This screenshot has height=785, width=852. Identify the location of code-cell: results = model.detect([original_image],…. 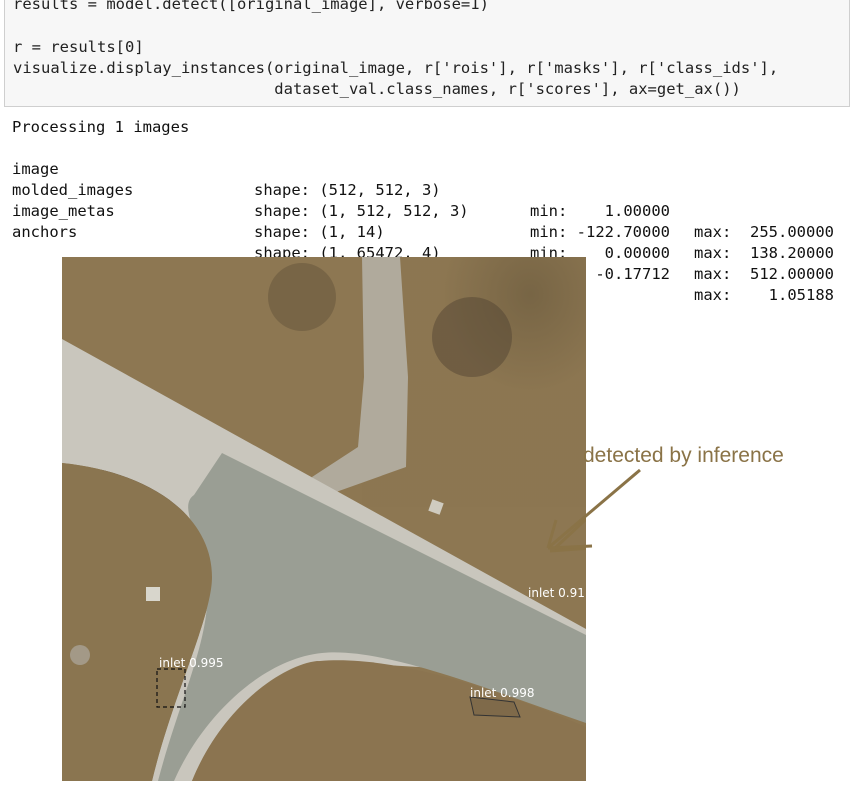
(427, 53).